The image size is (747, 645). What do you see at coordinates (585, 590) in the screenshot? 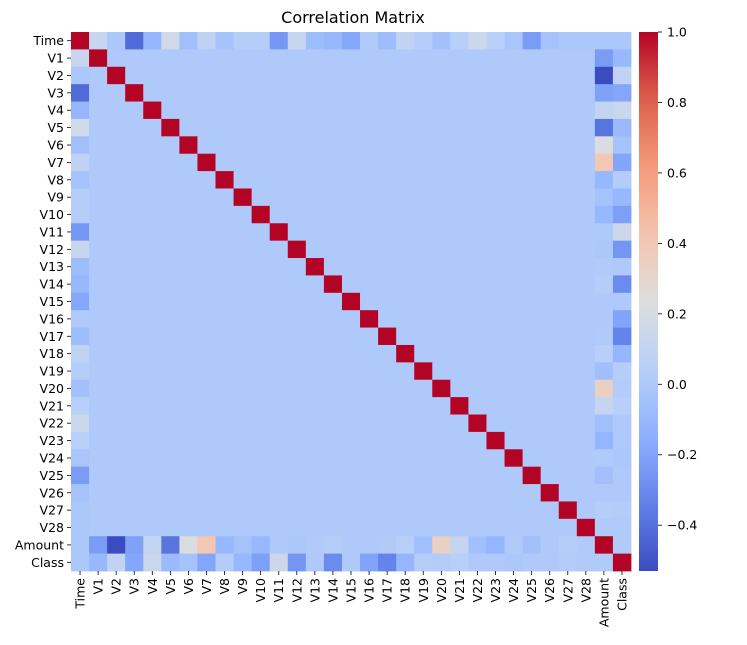
I see `x-tick-label: V28` at bounding box center [585, 590].